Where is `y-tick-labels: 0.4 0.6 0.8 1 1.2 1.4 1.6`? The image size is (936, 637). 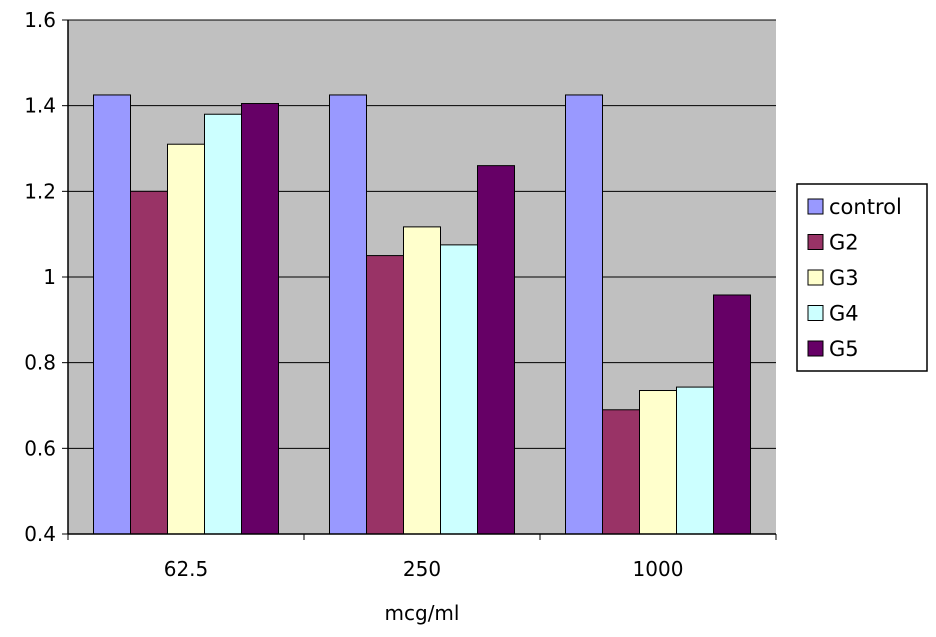 y-tick-labels: 0.4 0.6 0.8 1 1.2 1.4 1.6 is located at coordinates (40, 277).